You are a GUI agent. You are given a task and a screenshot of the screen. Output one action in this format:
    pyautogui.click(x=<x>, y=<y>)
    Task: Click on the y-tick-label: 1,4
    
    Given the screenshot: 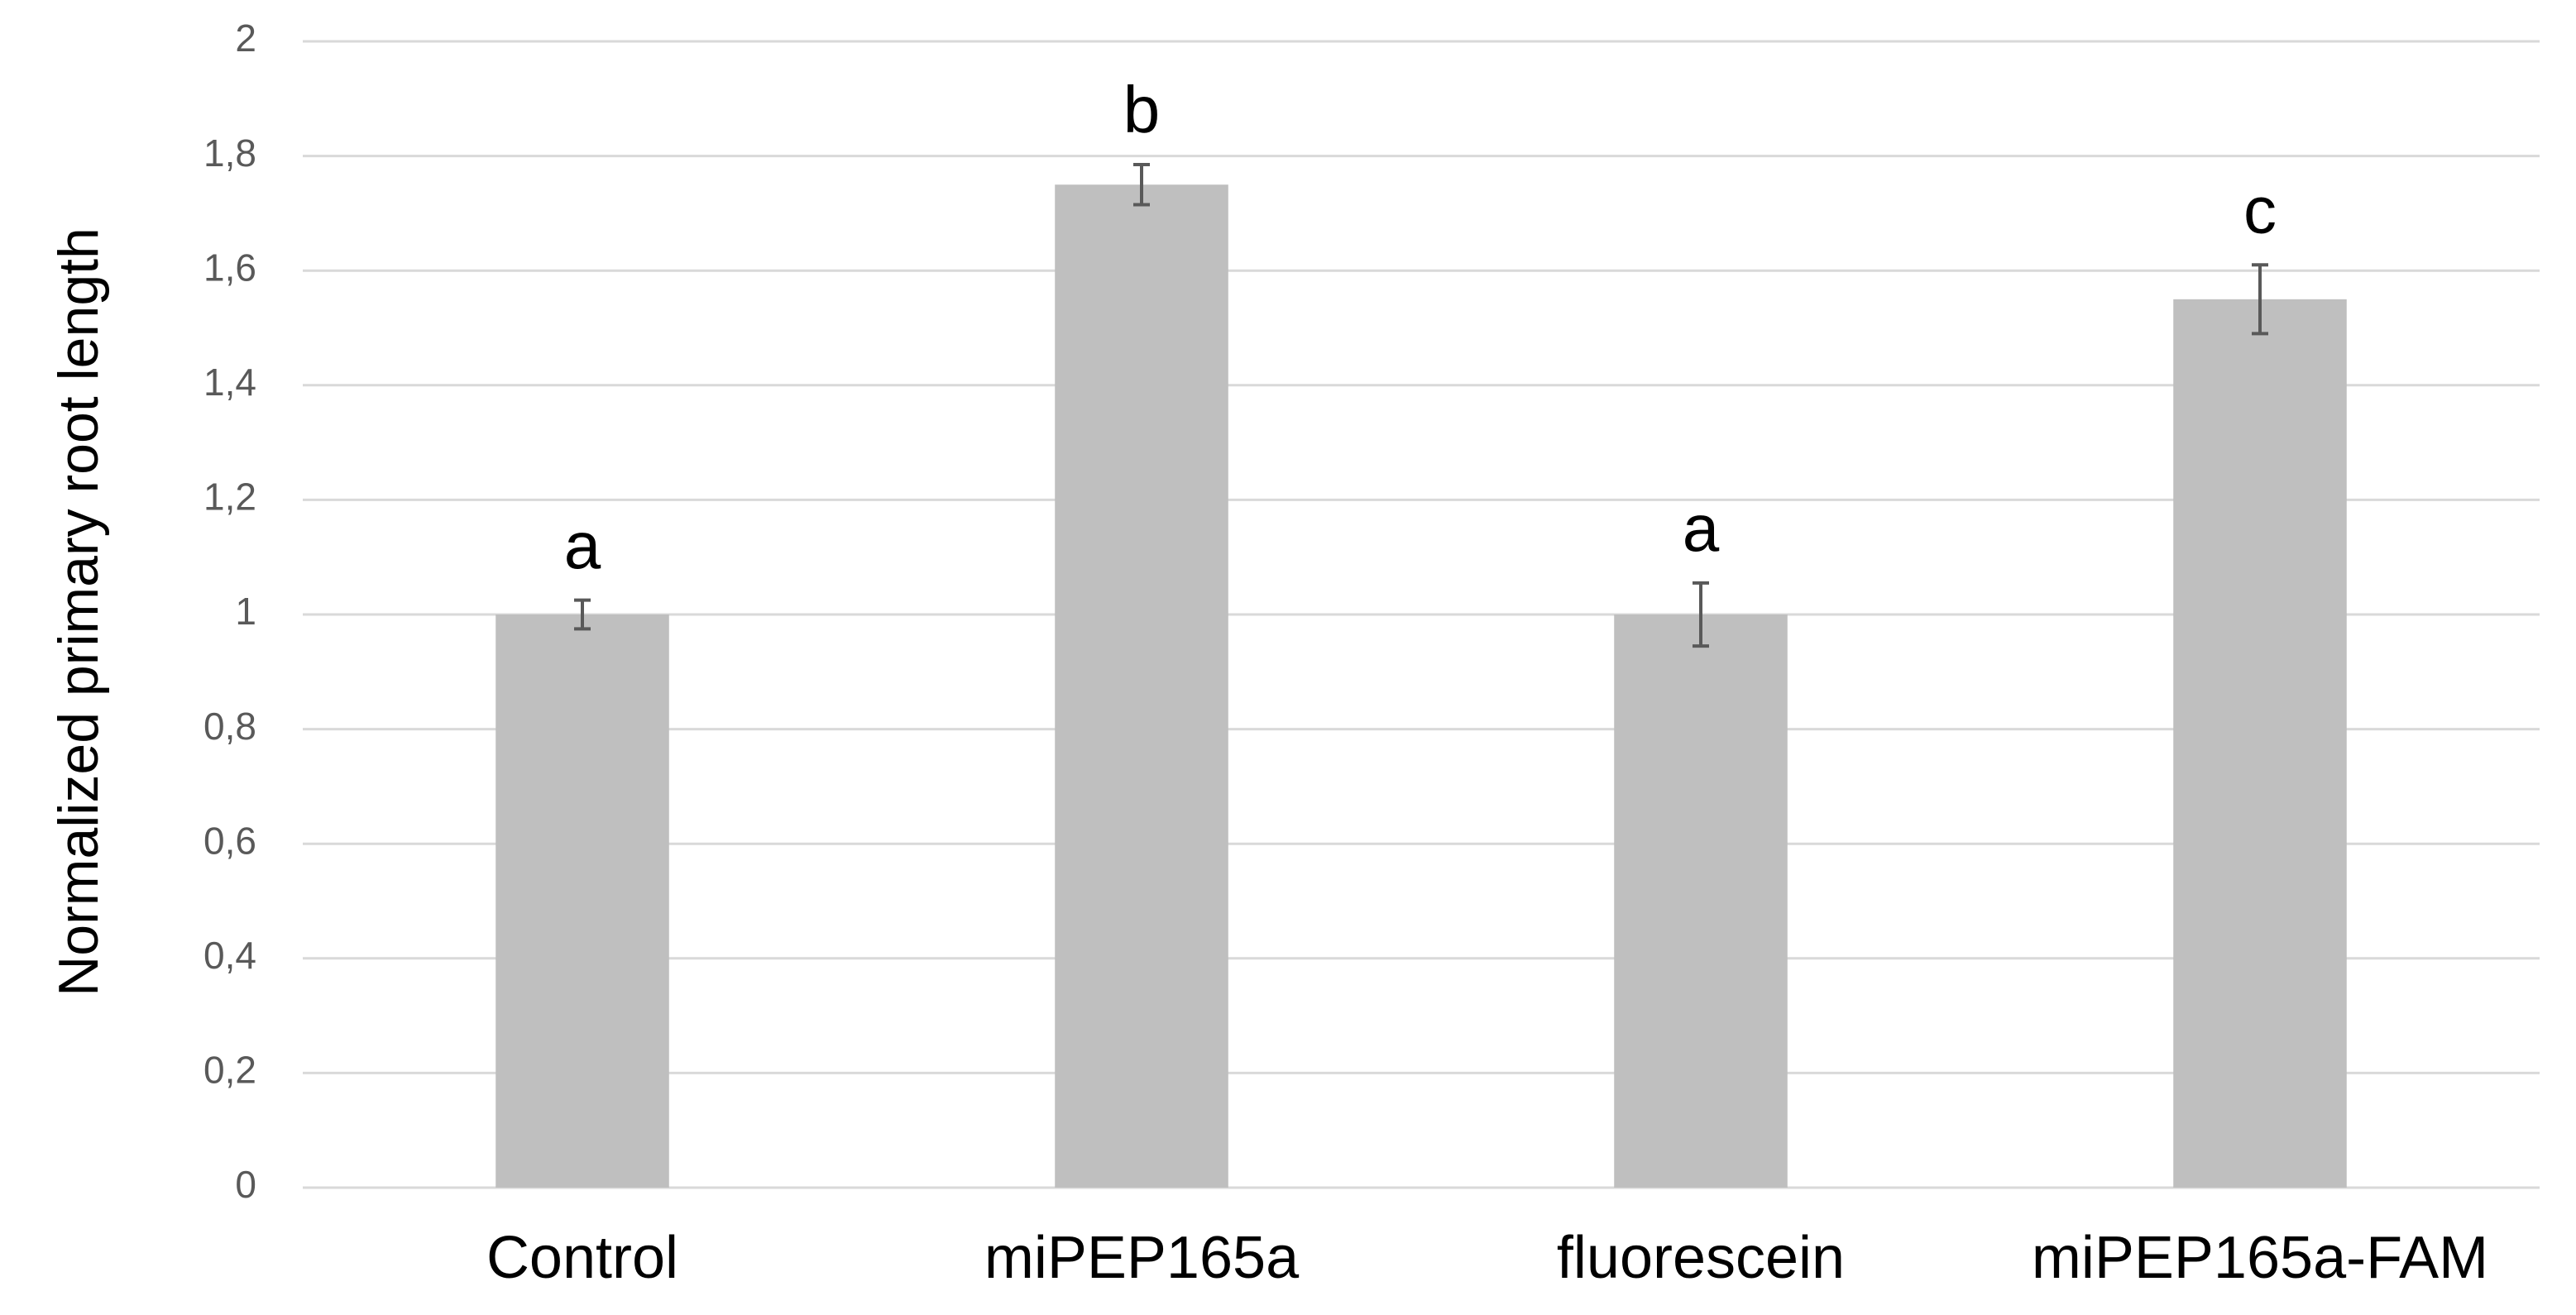 What is the action you would take?
    pyautogui.click(x=229, y=382)
    